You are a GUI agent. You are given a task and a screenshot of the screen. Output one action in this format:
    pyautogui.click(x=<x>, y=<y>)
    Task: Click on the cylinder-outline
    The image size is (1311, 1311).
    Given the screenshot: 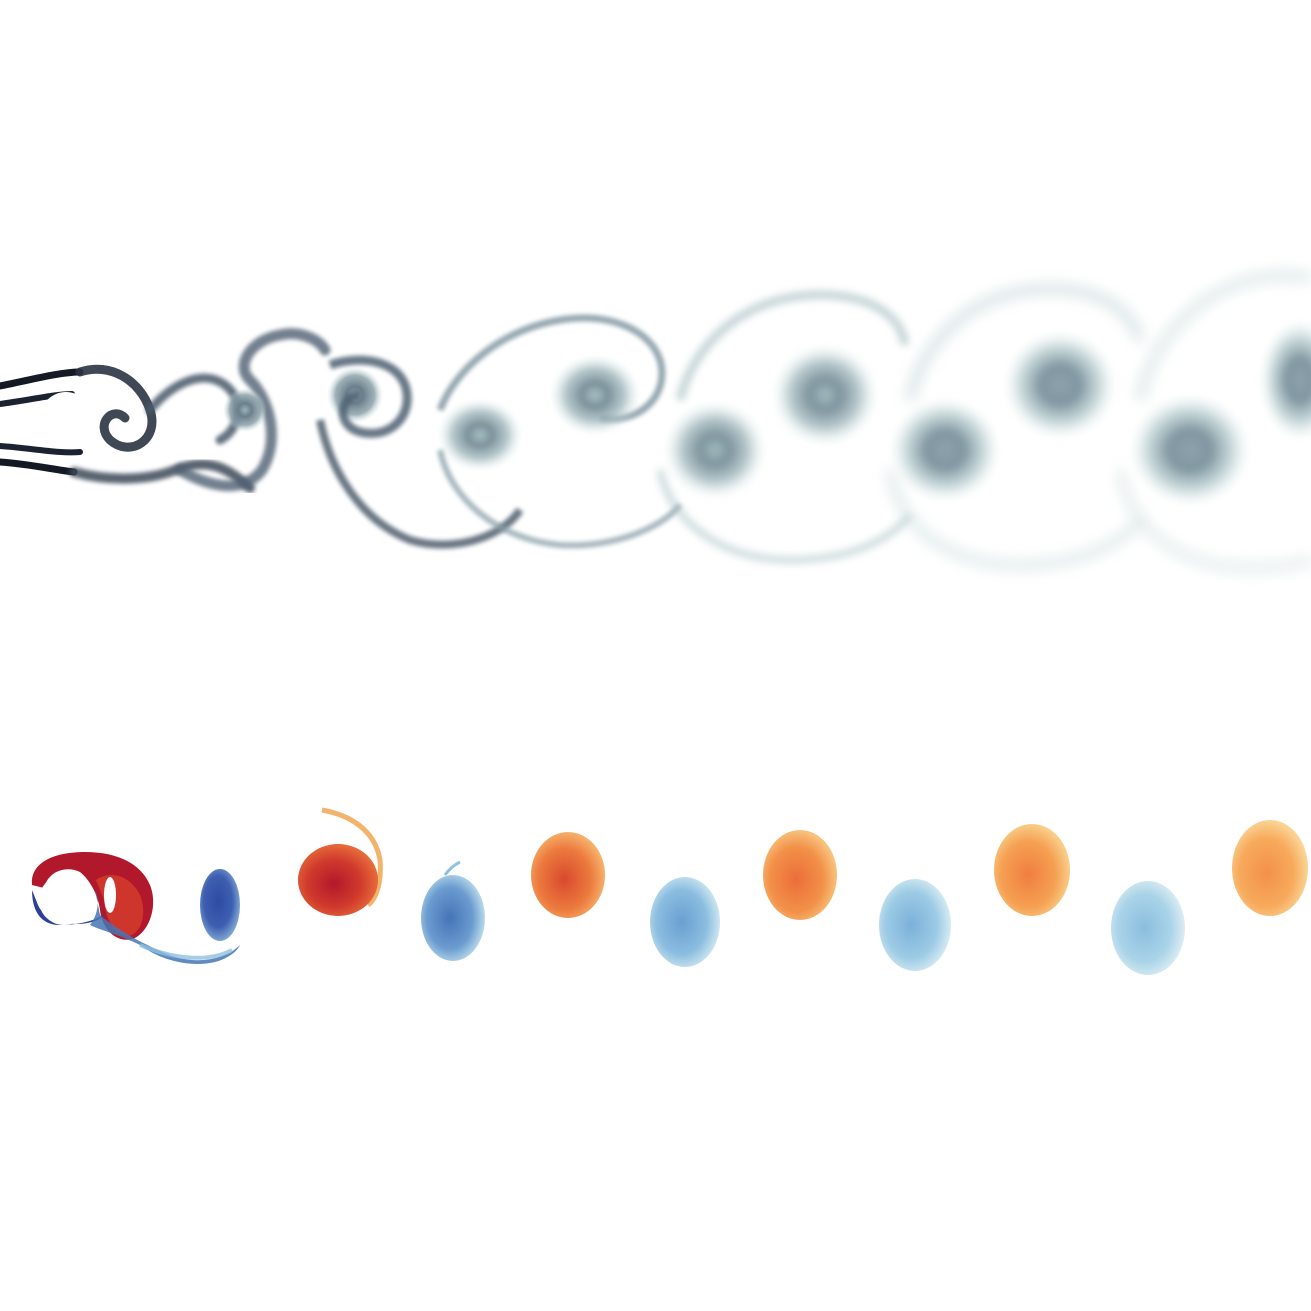 What is the action you would take?
    pyautogui.click(x=64, y=900)
    